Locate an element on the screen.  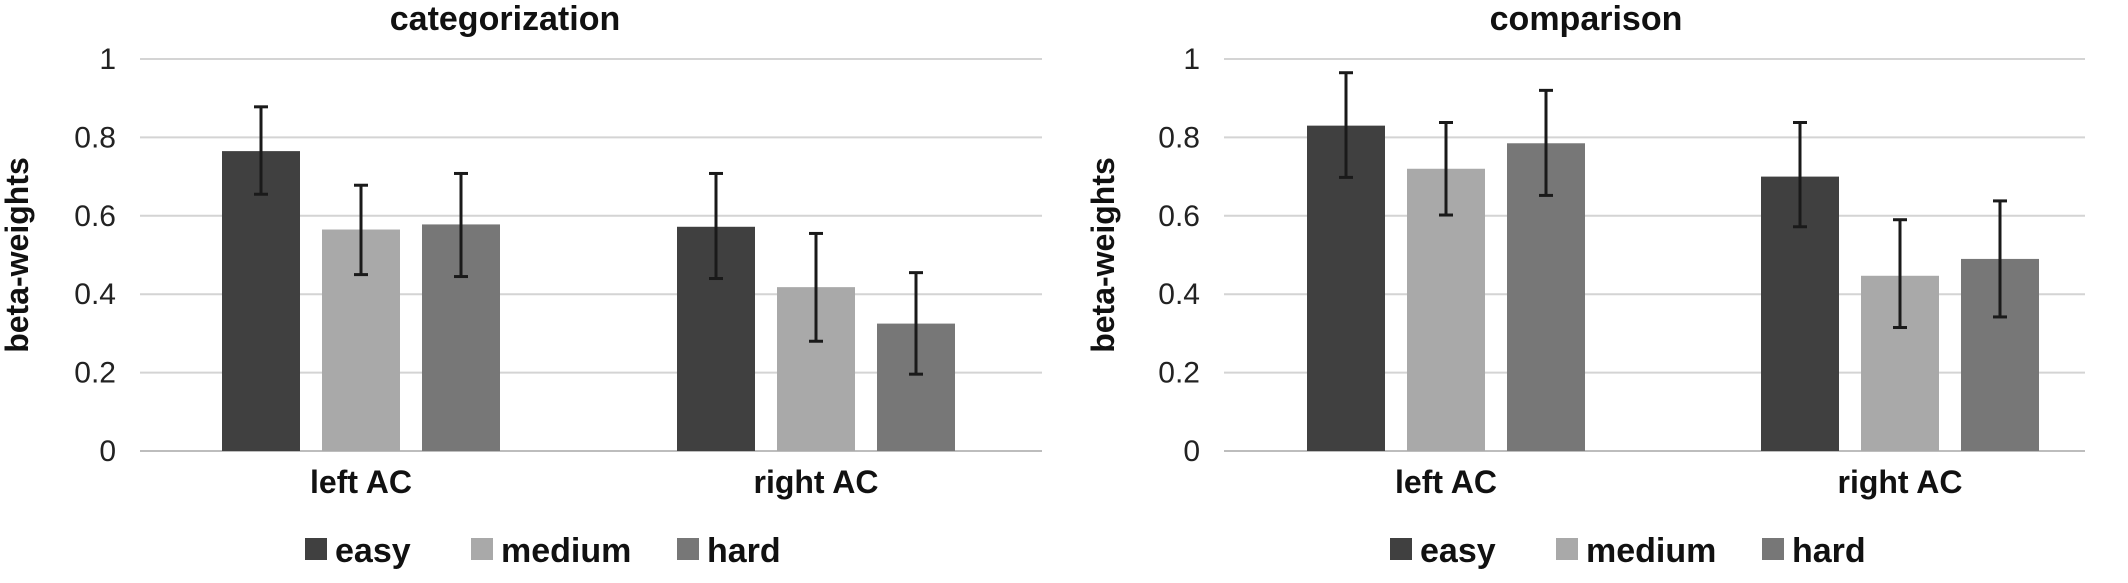
chart-title: categorization is located at coordinates (505, 19).